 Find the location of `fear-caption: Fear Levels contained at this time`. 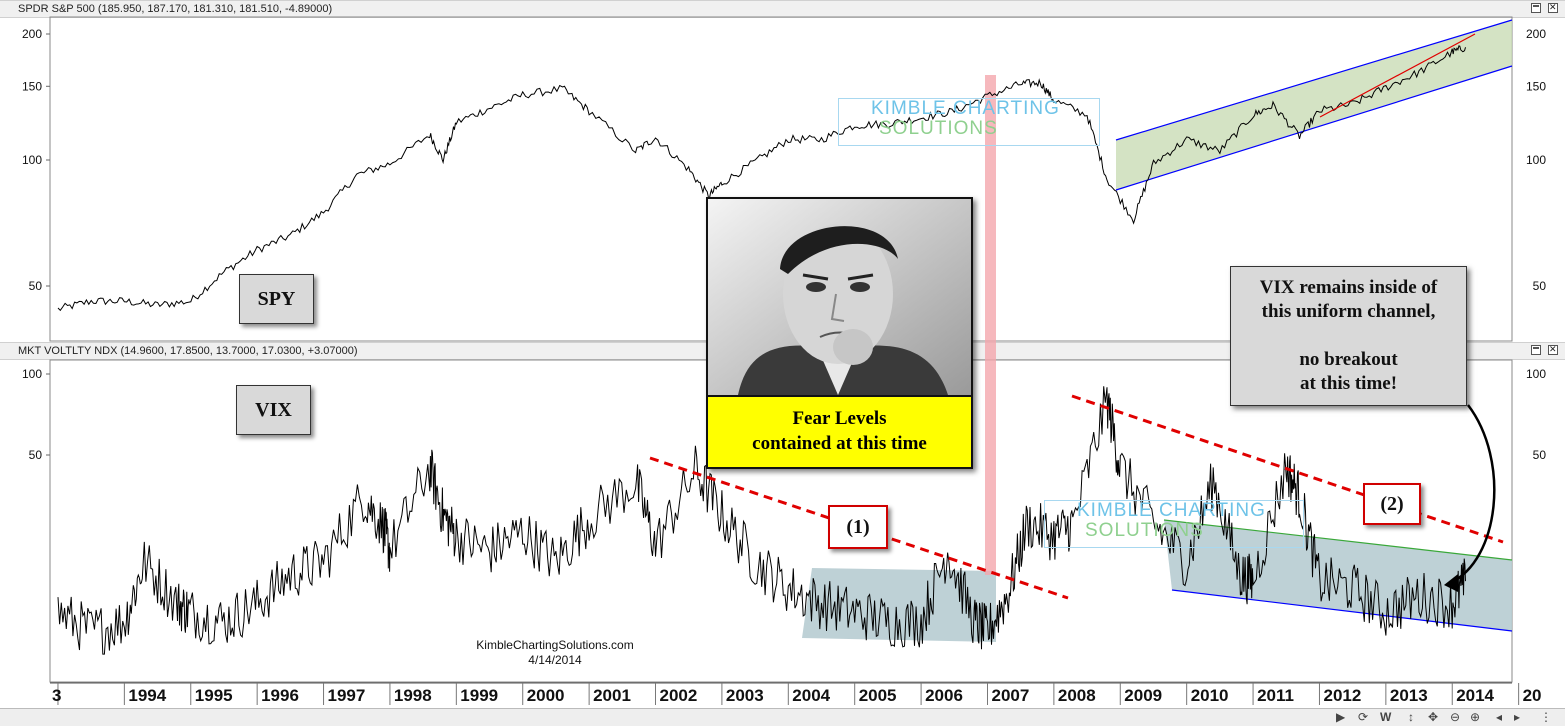

fear-caption: Fear Levels contained at this time is located at coordinates (839, 431).